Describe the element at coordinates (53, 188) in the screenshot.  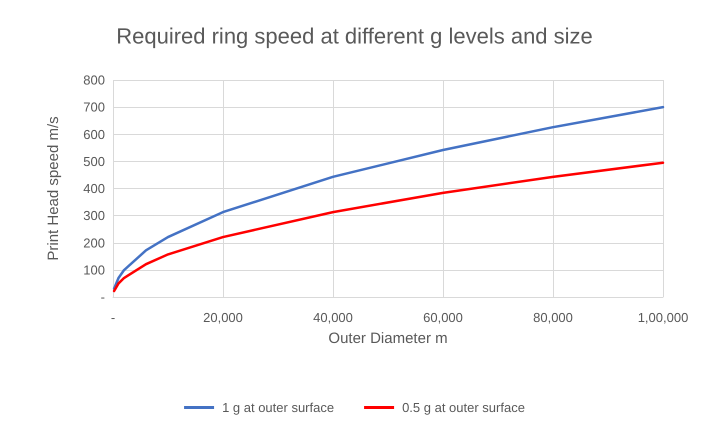
I see `y-axis-title: Print Head speed m/s` at that location.